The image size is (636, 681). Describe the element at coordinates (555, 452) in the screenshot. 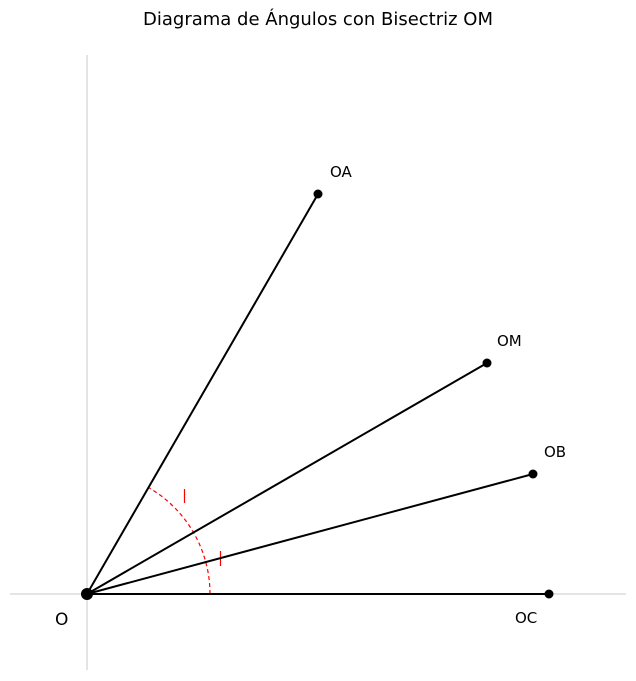

I see `label-ob: OB` at that location.